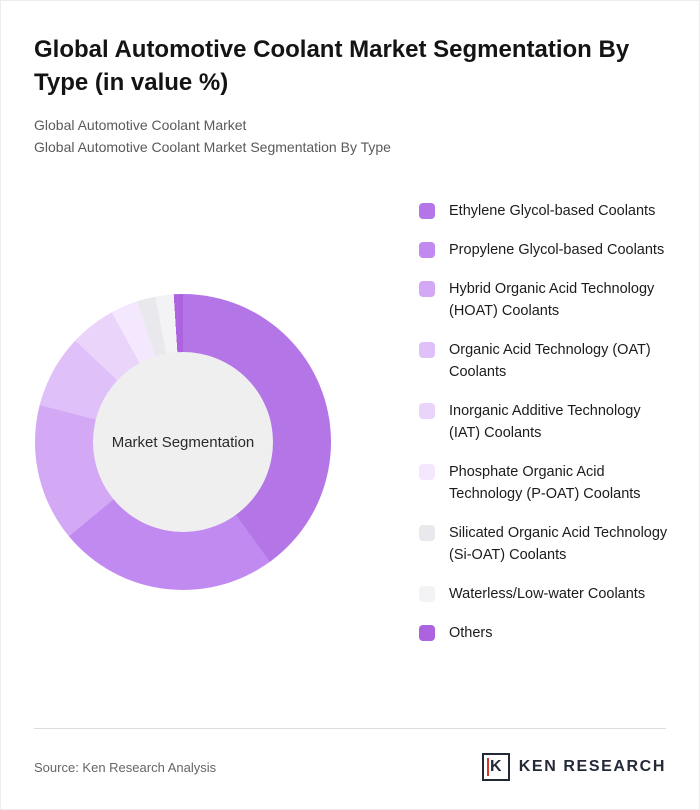 The width and height of the screenshot is (700, 810). Describe the element at coordinates (140, 125) in the screenshot. I see `subtitle-market: Global Automotive Coolant Market` at that location.